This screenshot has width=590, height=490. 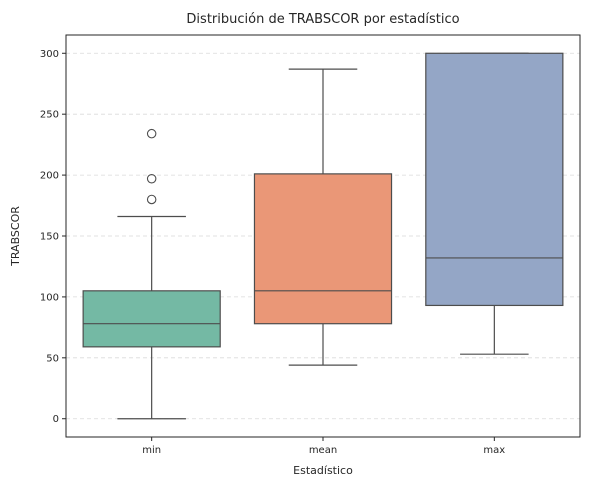 I want to click on y-axis-label: TRABSCOR, so click(x=15, y=236).